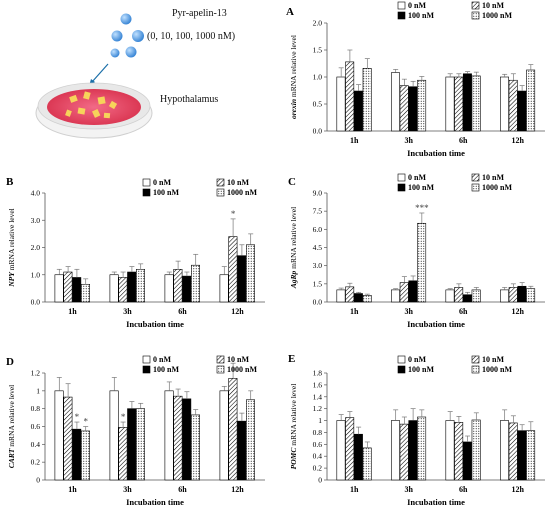 The width and height of the screenshot is (550, 513). I want to click on panel-letter: E, so click(291, 359).